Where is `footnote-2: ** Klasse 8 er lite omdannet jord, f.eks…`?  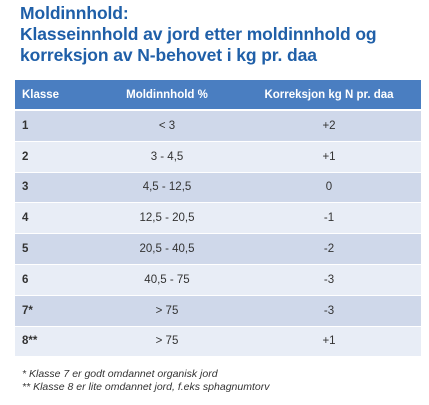
footnote-2: ** Klasse 8 er lite omdannet jord, f.eks… is located at coordinates (146, 386).